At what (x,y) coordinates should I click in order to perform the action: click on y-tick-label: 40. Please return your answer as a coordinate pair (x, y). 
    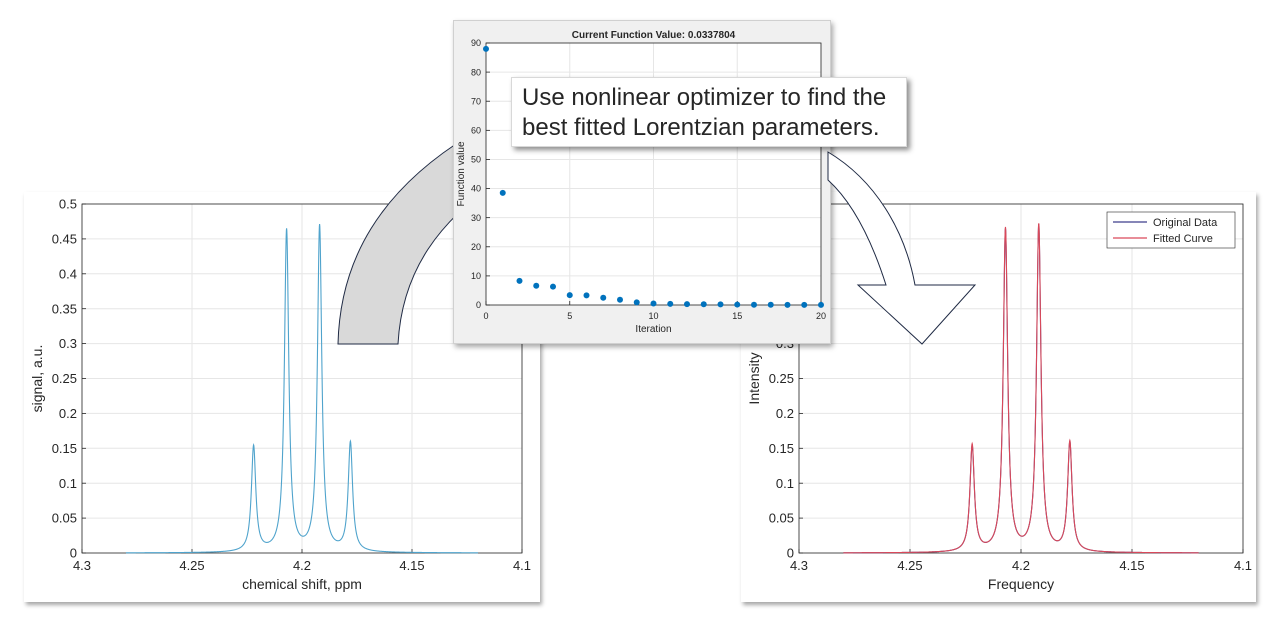
    Looking at the image, I should click on (476, 189).